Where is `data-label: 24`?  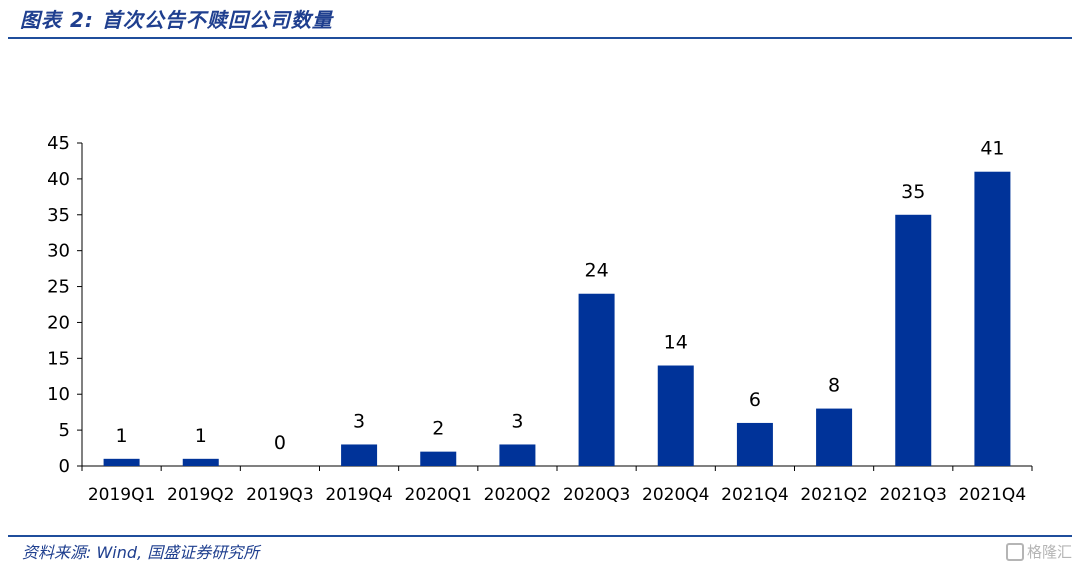
data-label: 24 is located at coordinates (596, 271).